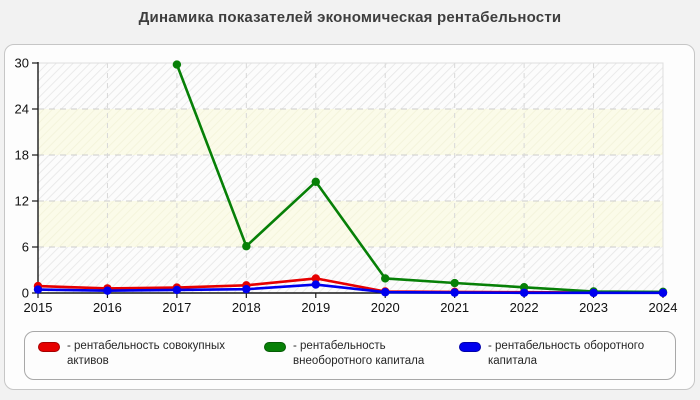 This screenshot has height=400, width=700. What do you see at coordinates (22, 109) in the screenshot?
I see `y-tick-label: 24` at bounding box center [22, 109].